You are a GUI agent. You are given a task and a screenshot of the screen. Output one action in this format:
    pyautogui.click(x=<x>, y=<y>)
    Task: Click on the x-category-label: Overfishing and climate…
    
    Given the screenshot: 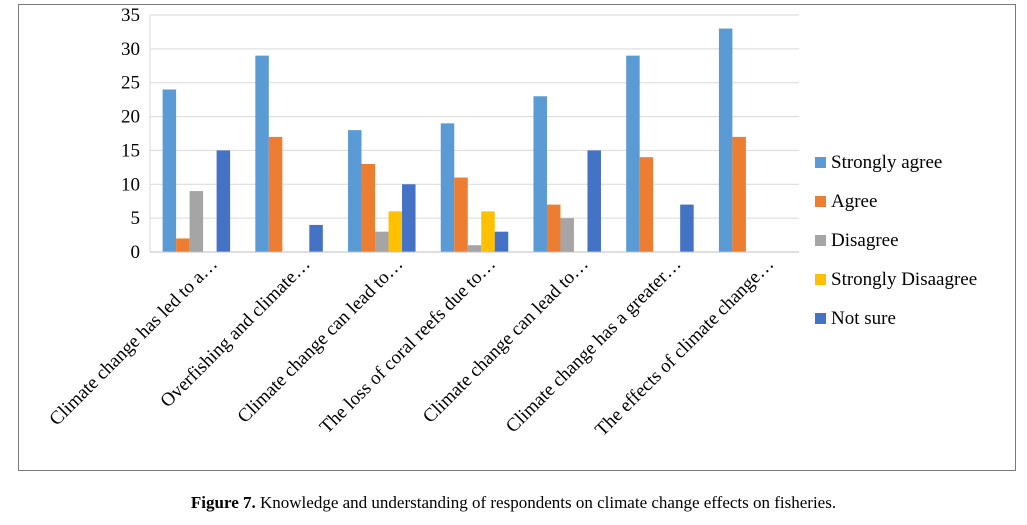 What is the action you would take?
    pyautogui.click(x=235, y=333)
    